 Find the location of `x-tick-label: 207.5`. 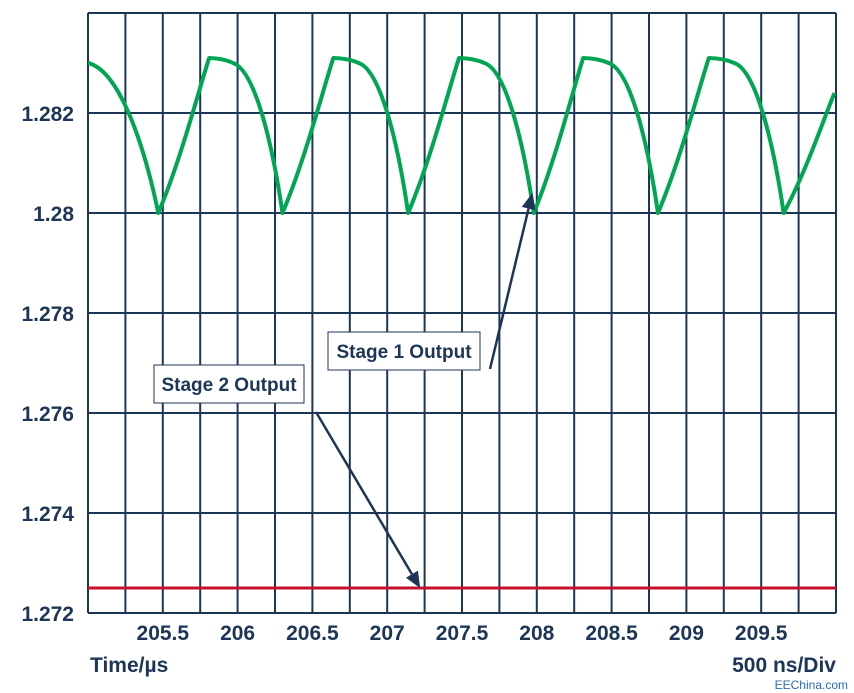

x-tick-label: 207.5 is located at coordinates (462, 633).